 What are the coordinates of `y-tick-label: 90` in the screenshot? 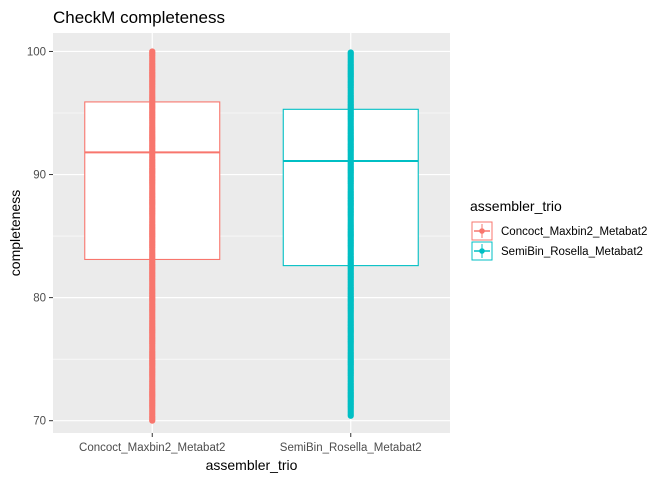 It's located at (39, 176).